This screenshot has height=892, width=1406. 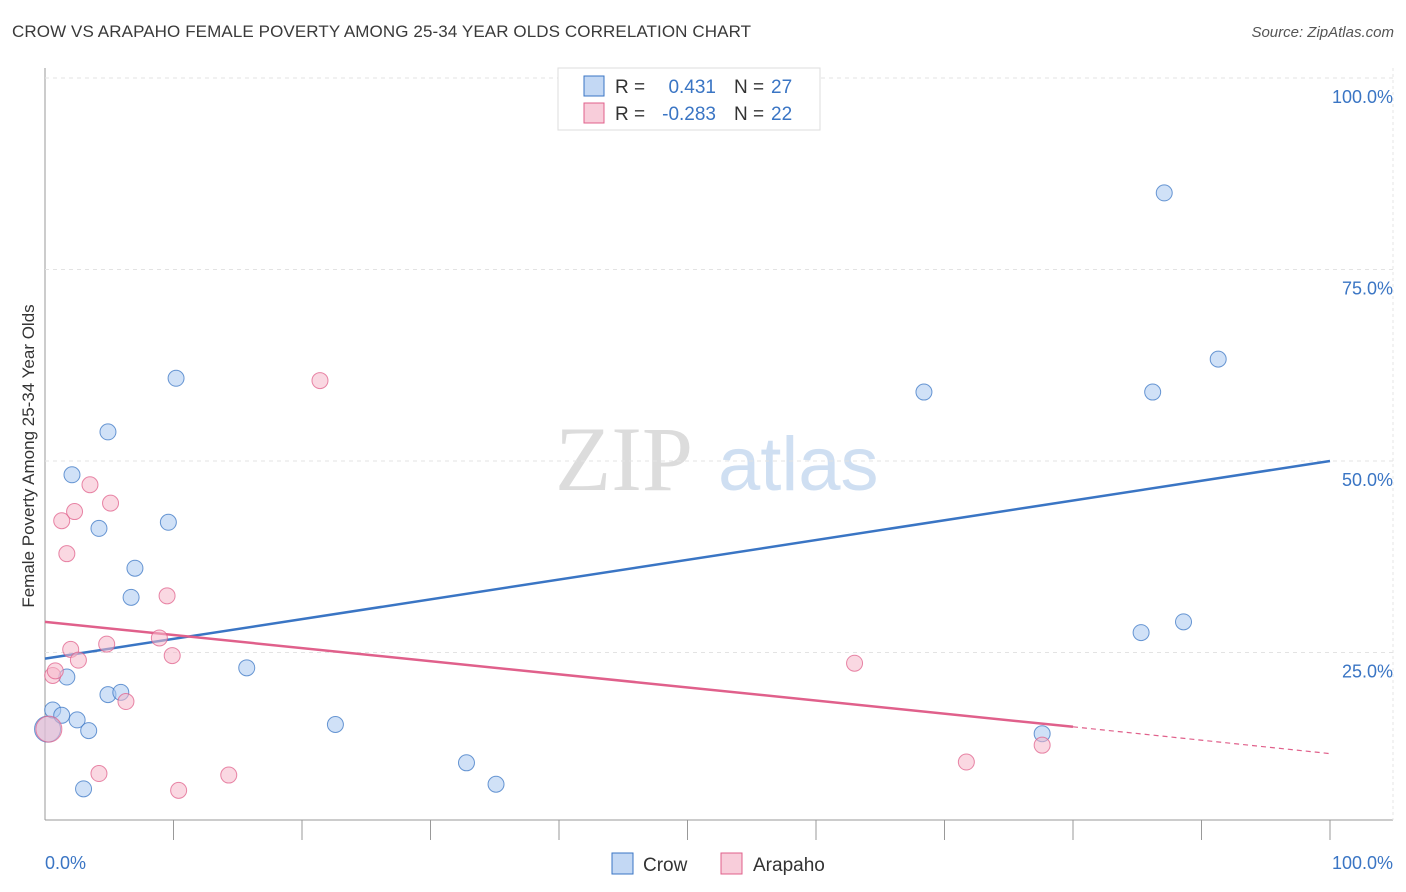 I want to click on trend-line-extension-arapaho, so click(x=1201, y=740).